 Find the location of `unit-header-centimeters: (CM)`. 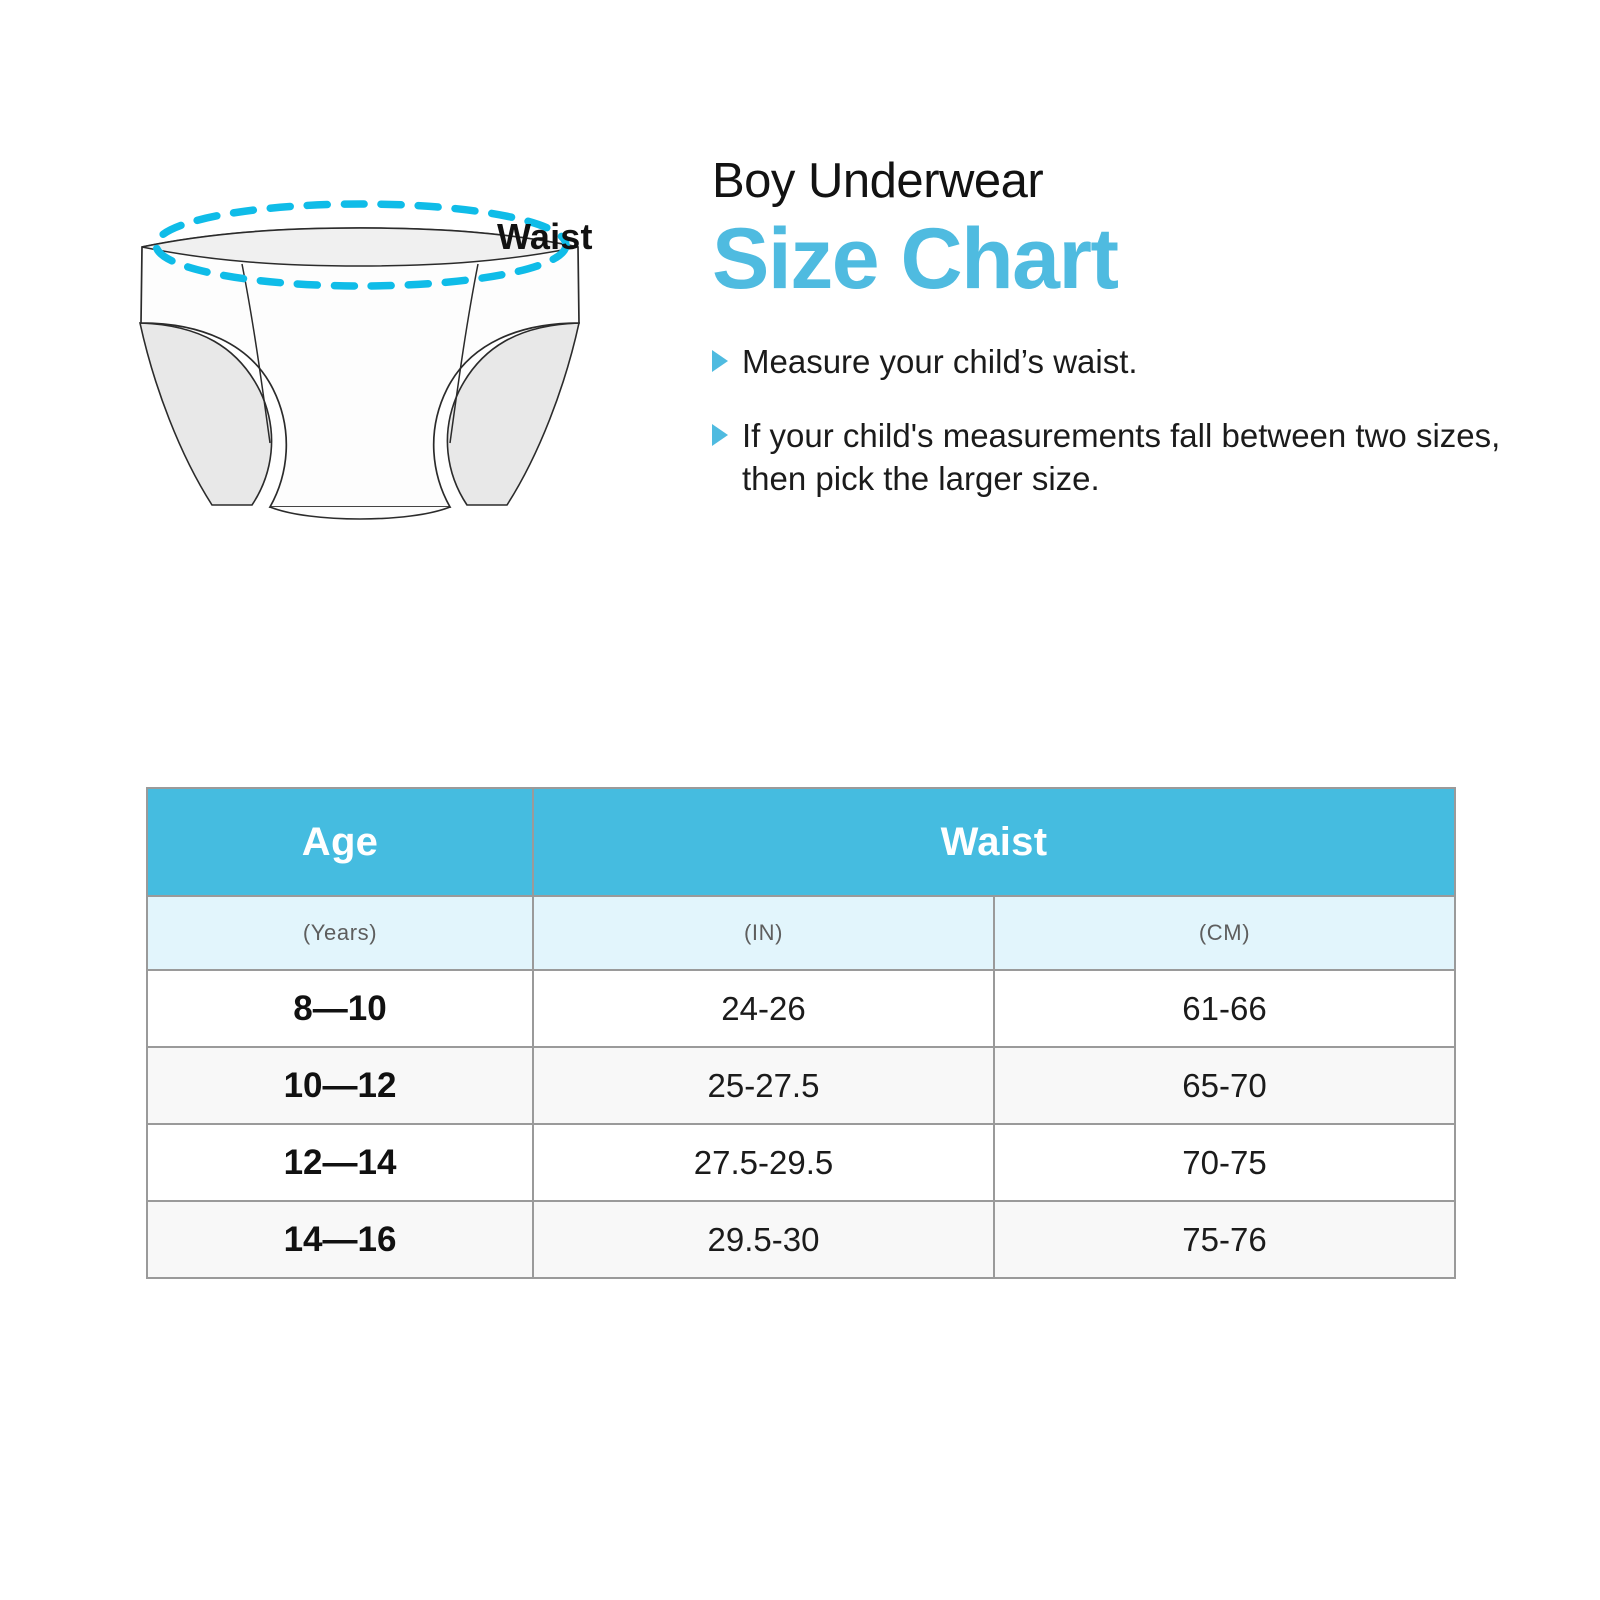

unit-header-centimeters: (CM) is located at coordinates (1224, 933).